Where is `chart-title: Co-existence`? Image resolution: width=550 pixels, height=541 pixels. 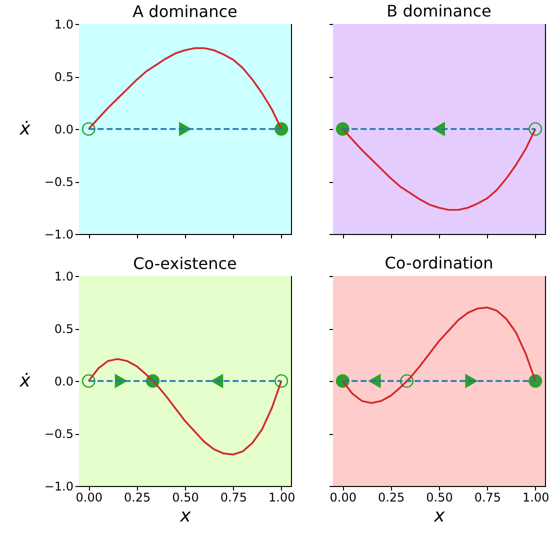 chart-title: Co-existence is located at coordinates (185, 263).